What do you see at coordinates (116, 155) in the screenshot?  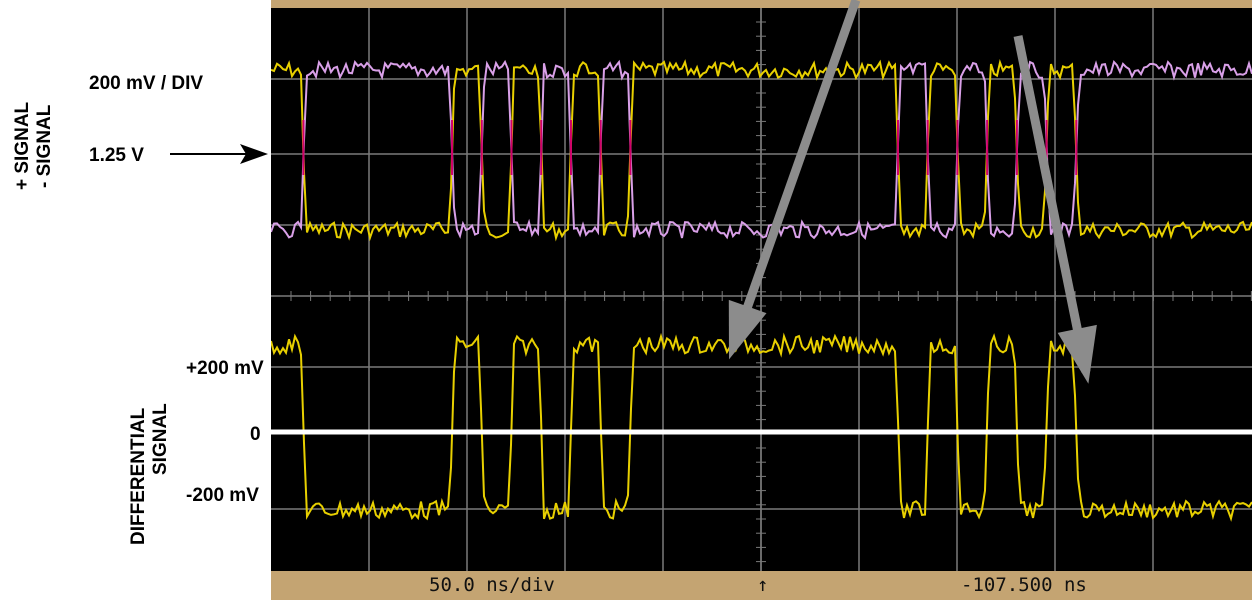 I see `offset-level-label: 1.25 V` at bounding box center [116, 155].